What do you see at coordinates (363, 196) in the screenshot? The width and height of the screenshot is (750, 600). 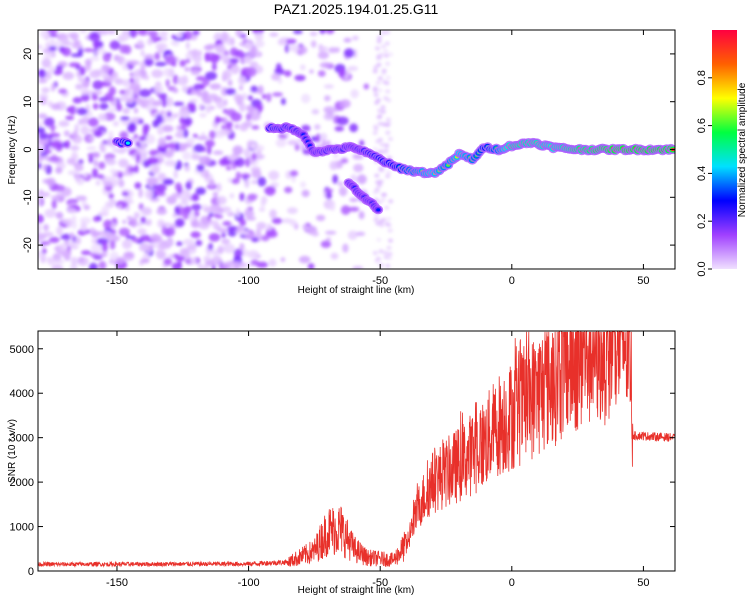 I see `secondary-track` at bounding box center [363, 196].